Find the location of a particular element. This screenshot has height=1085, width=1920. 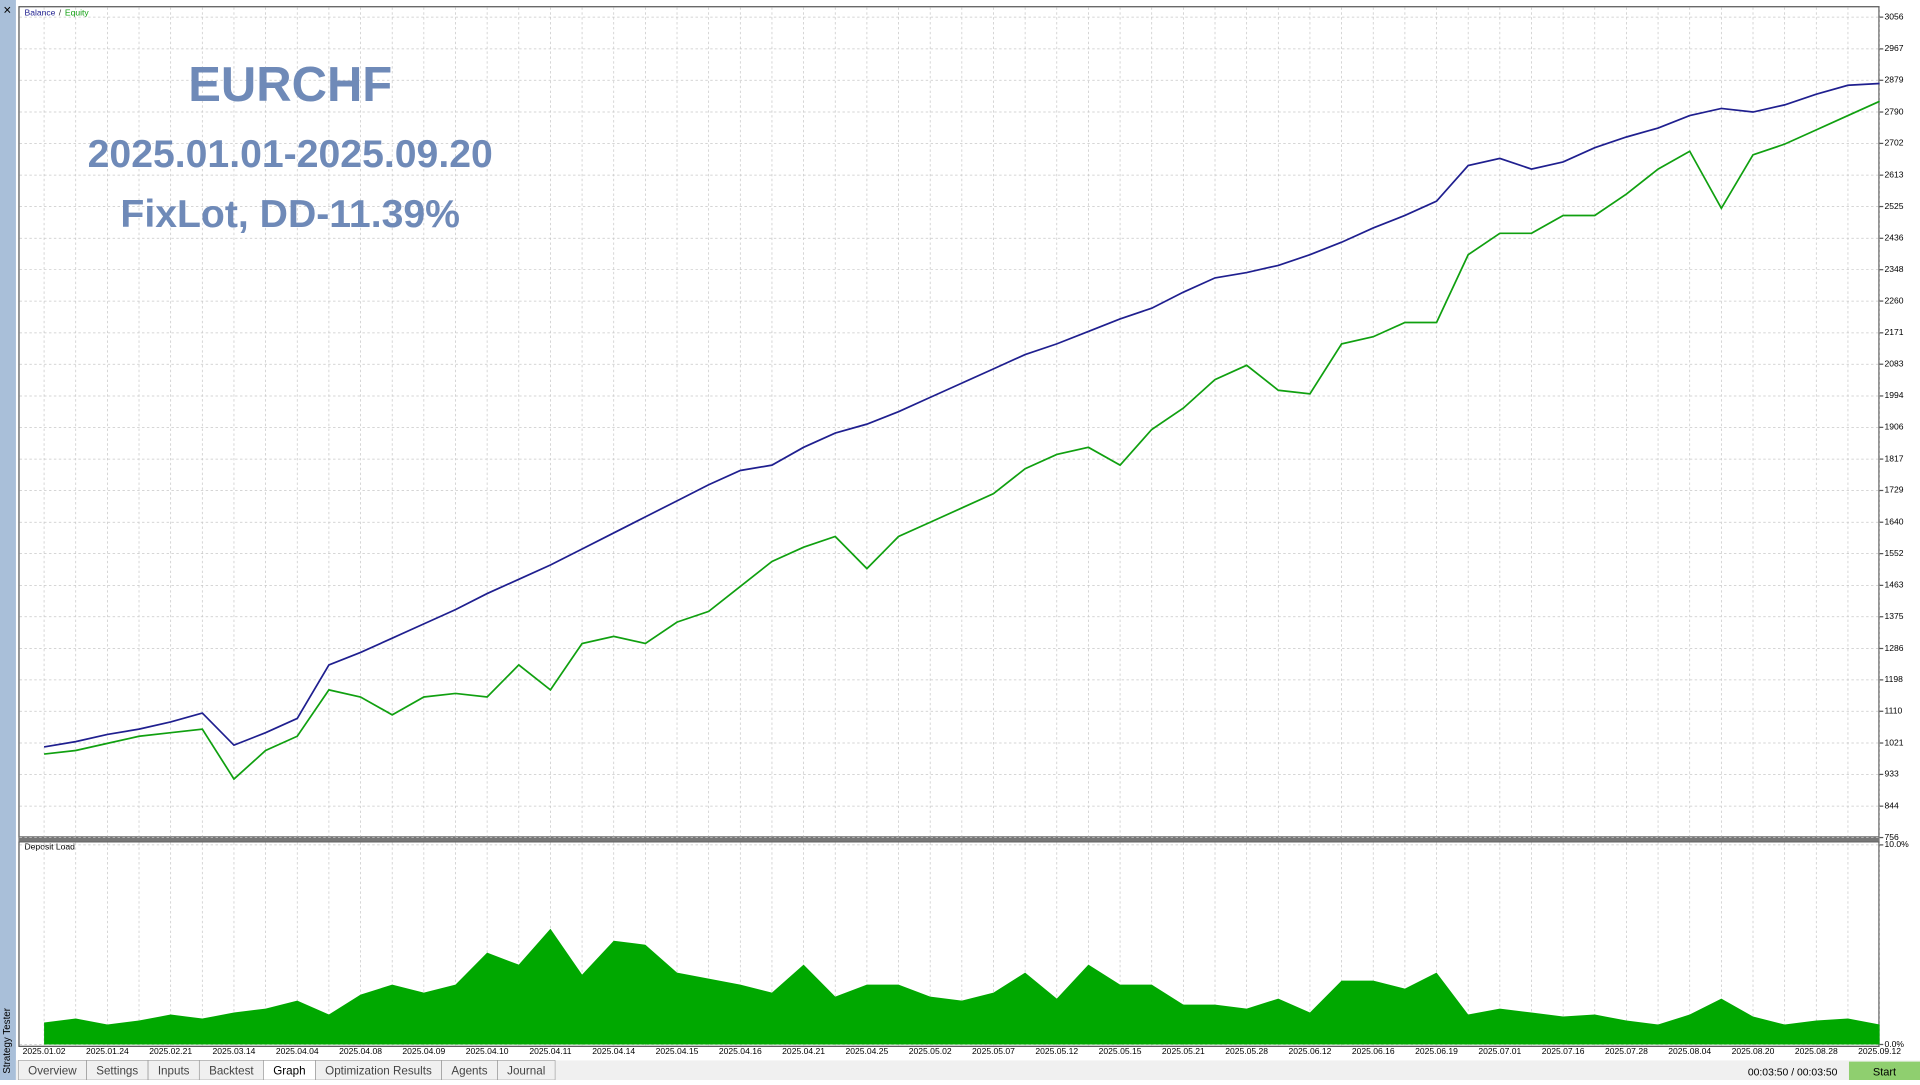

x-tick-label: 2025.07.16 is located at coordinates (1563, 1051).